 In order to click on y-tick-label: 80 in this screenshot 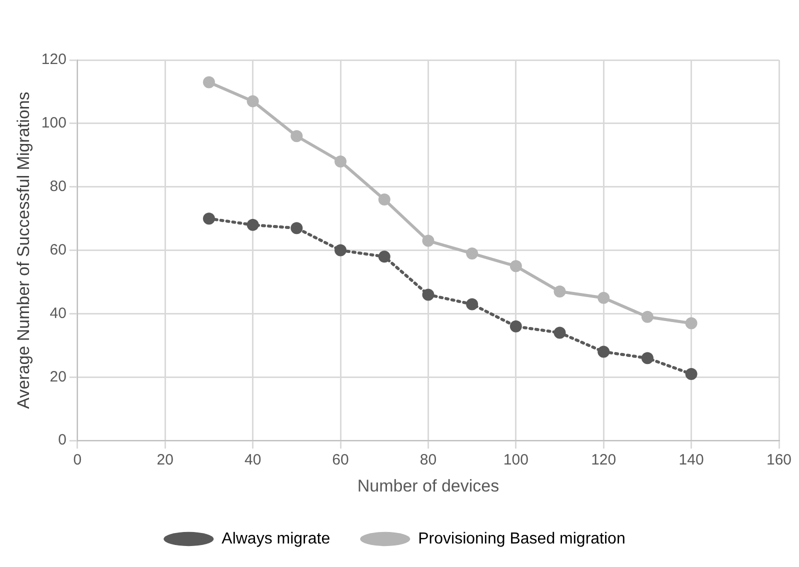, I will do `click(58, 187)`.